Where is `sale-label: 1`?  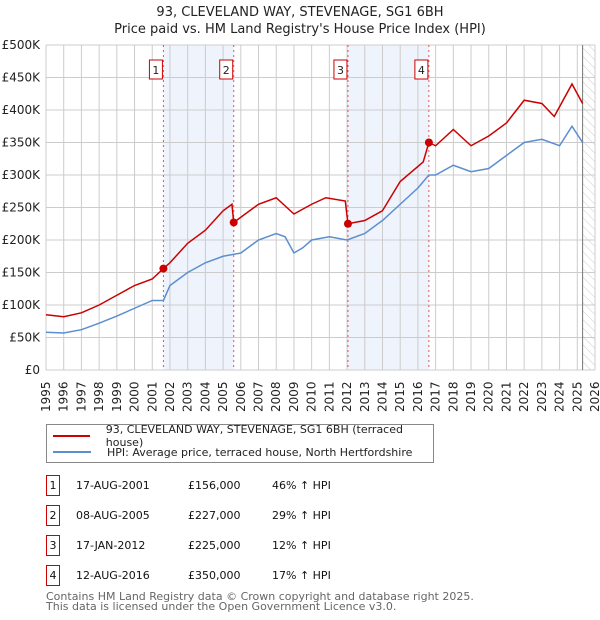
sale-label: 1 is located at coordinates (155, 70).